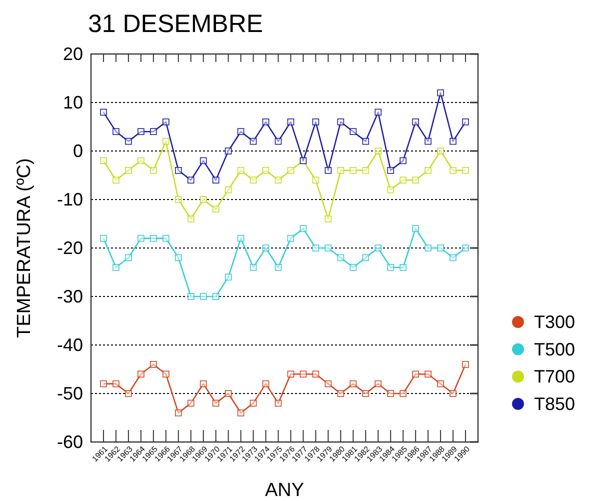 The width and height of the screenshot is (590, 501). Describe the element at coordinates (555, 404) in the screenshot. I see `legend-label: T850` at that location.